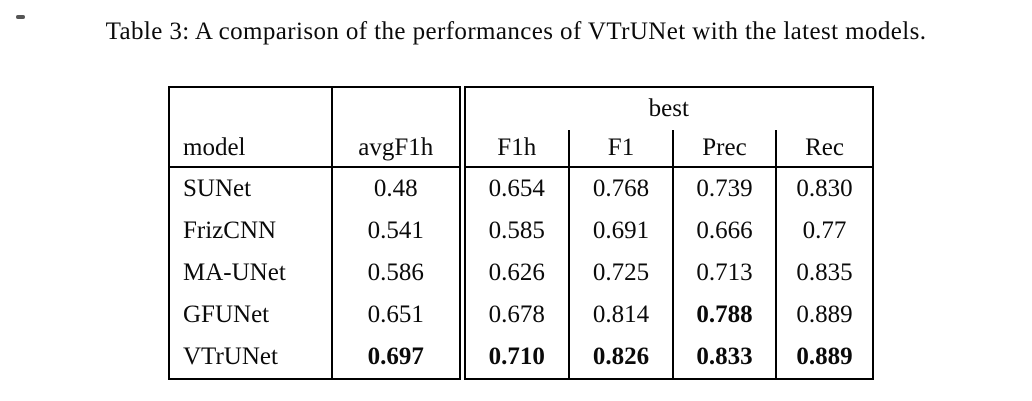 The height and width of the screenshot is (401, 1032). Describe the element at coordinates (399, 357) in the screenshot. I see `value-cell-avgf1h: 0.697` at that location.